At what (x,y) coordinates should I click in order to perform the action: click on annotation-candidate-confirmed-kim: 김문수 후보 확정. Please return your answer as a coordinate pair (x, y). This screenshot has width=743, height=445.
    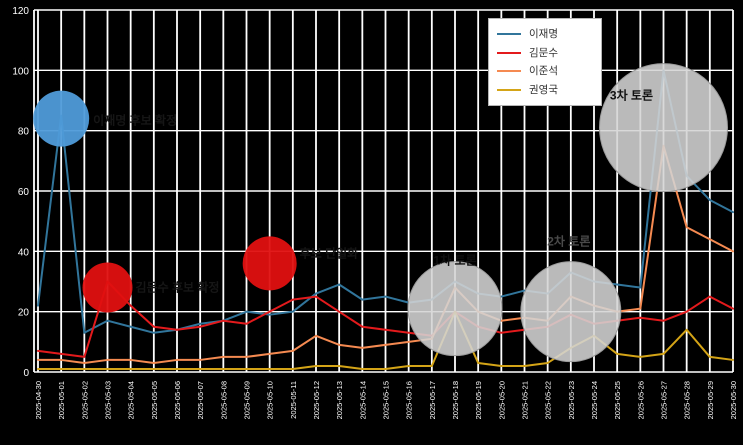
    Looking at the image, I should click on (151, 287).